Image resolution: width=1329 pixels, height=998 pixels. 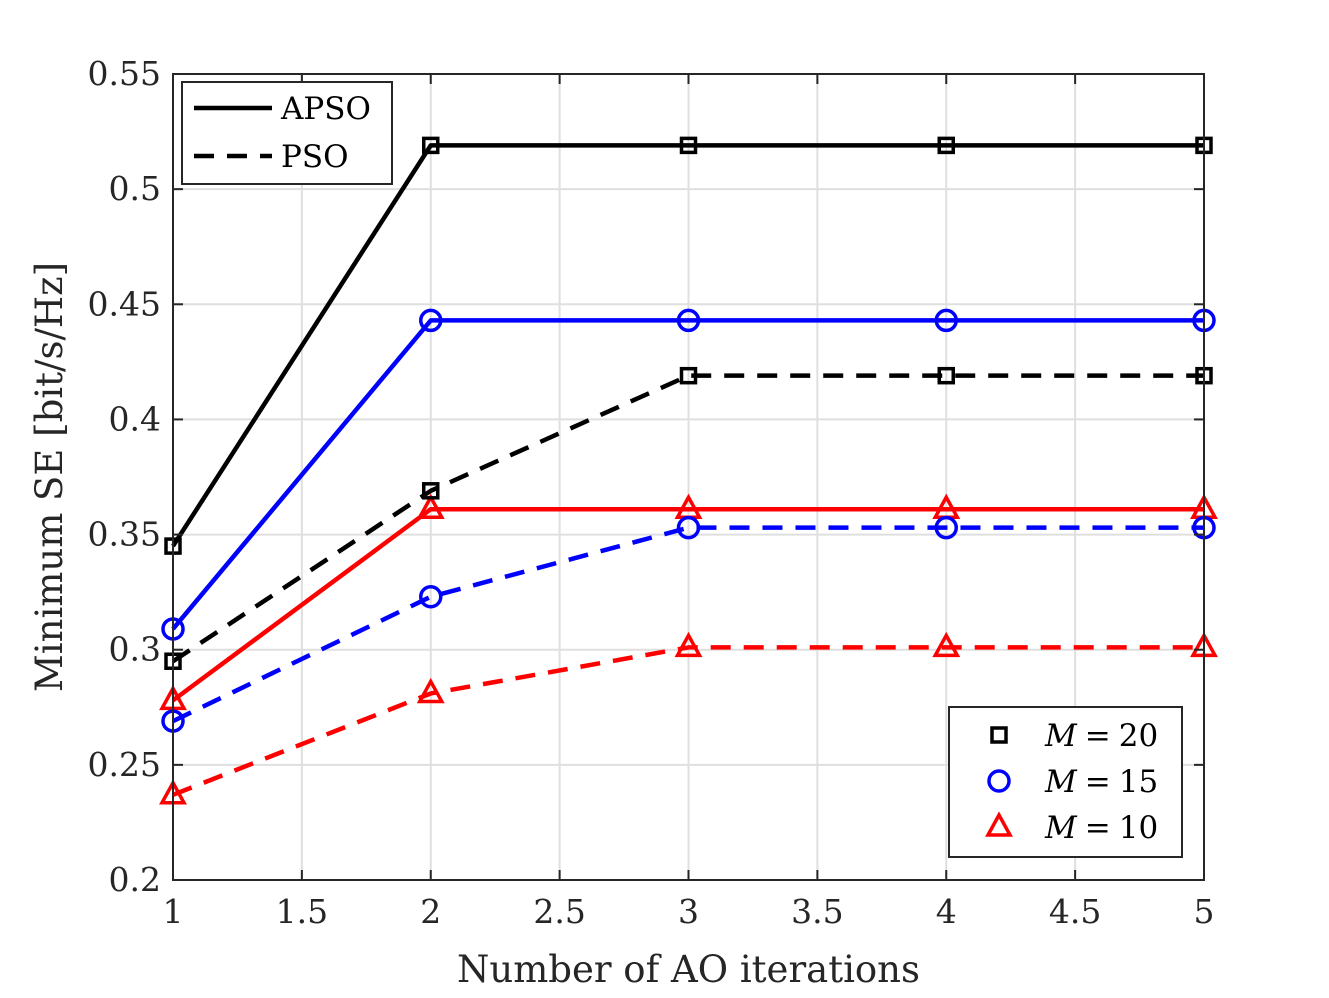 I want to click on y-tick-label: 0.35, so click(x=124, y=534).